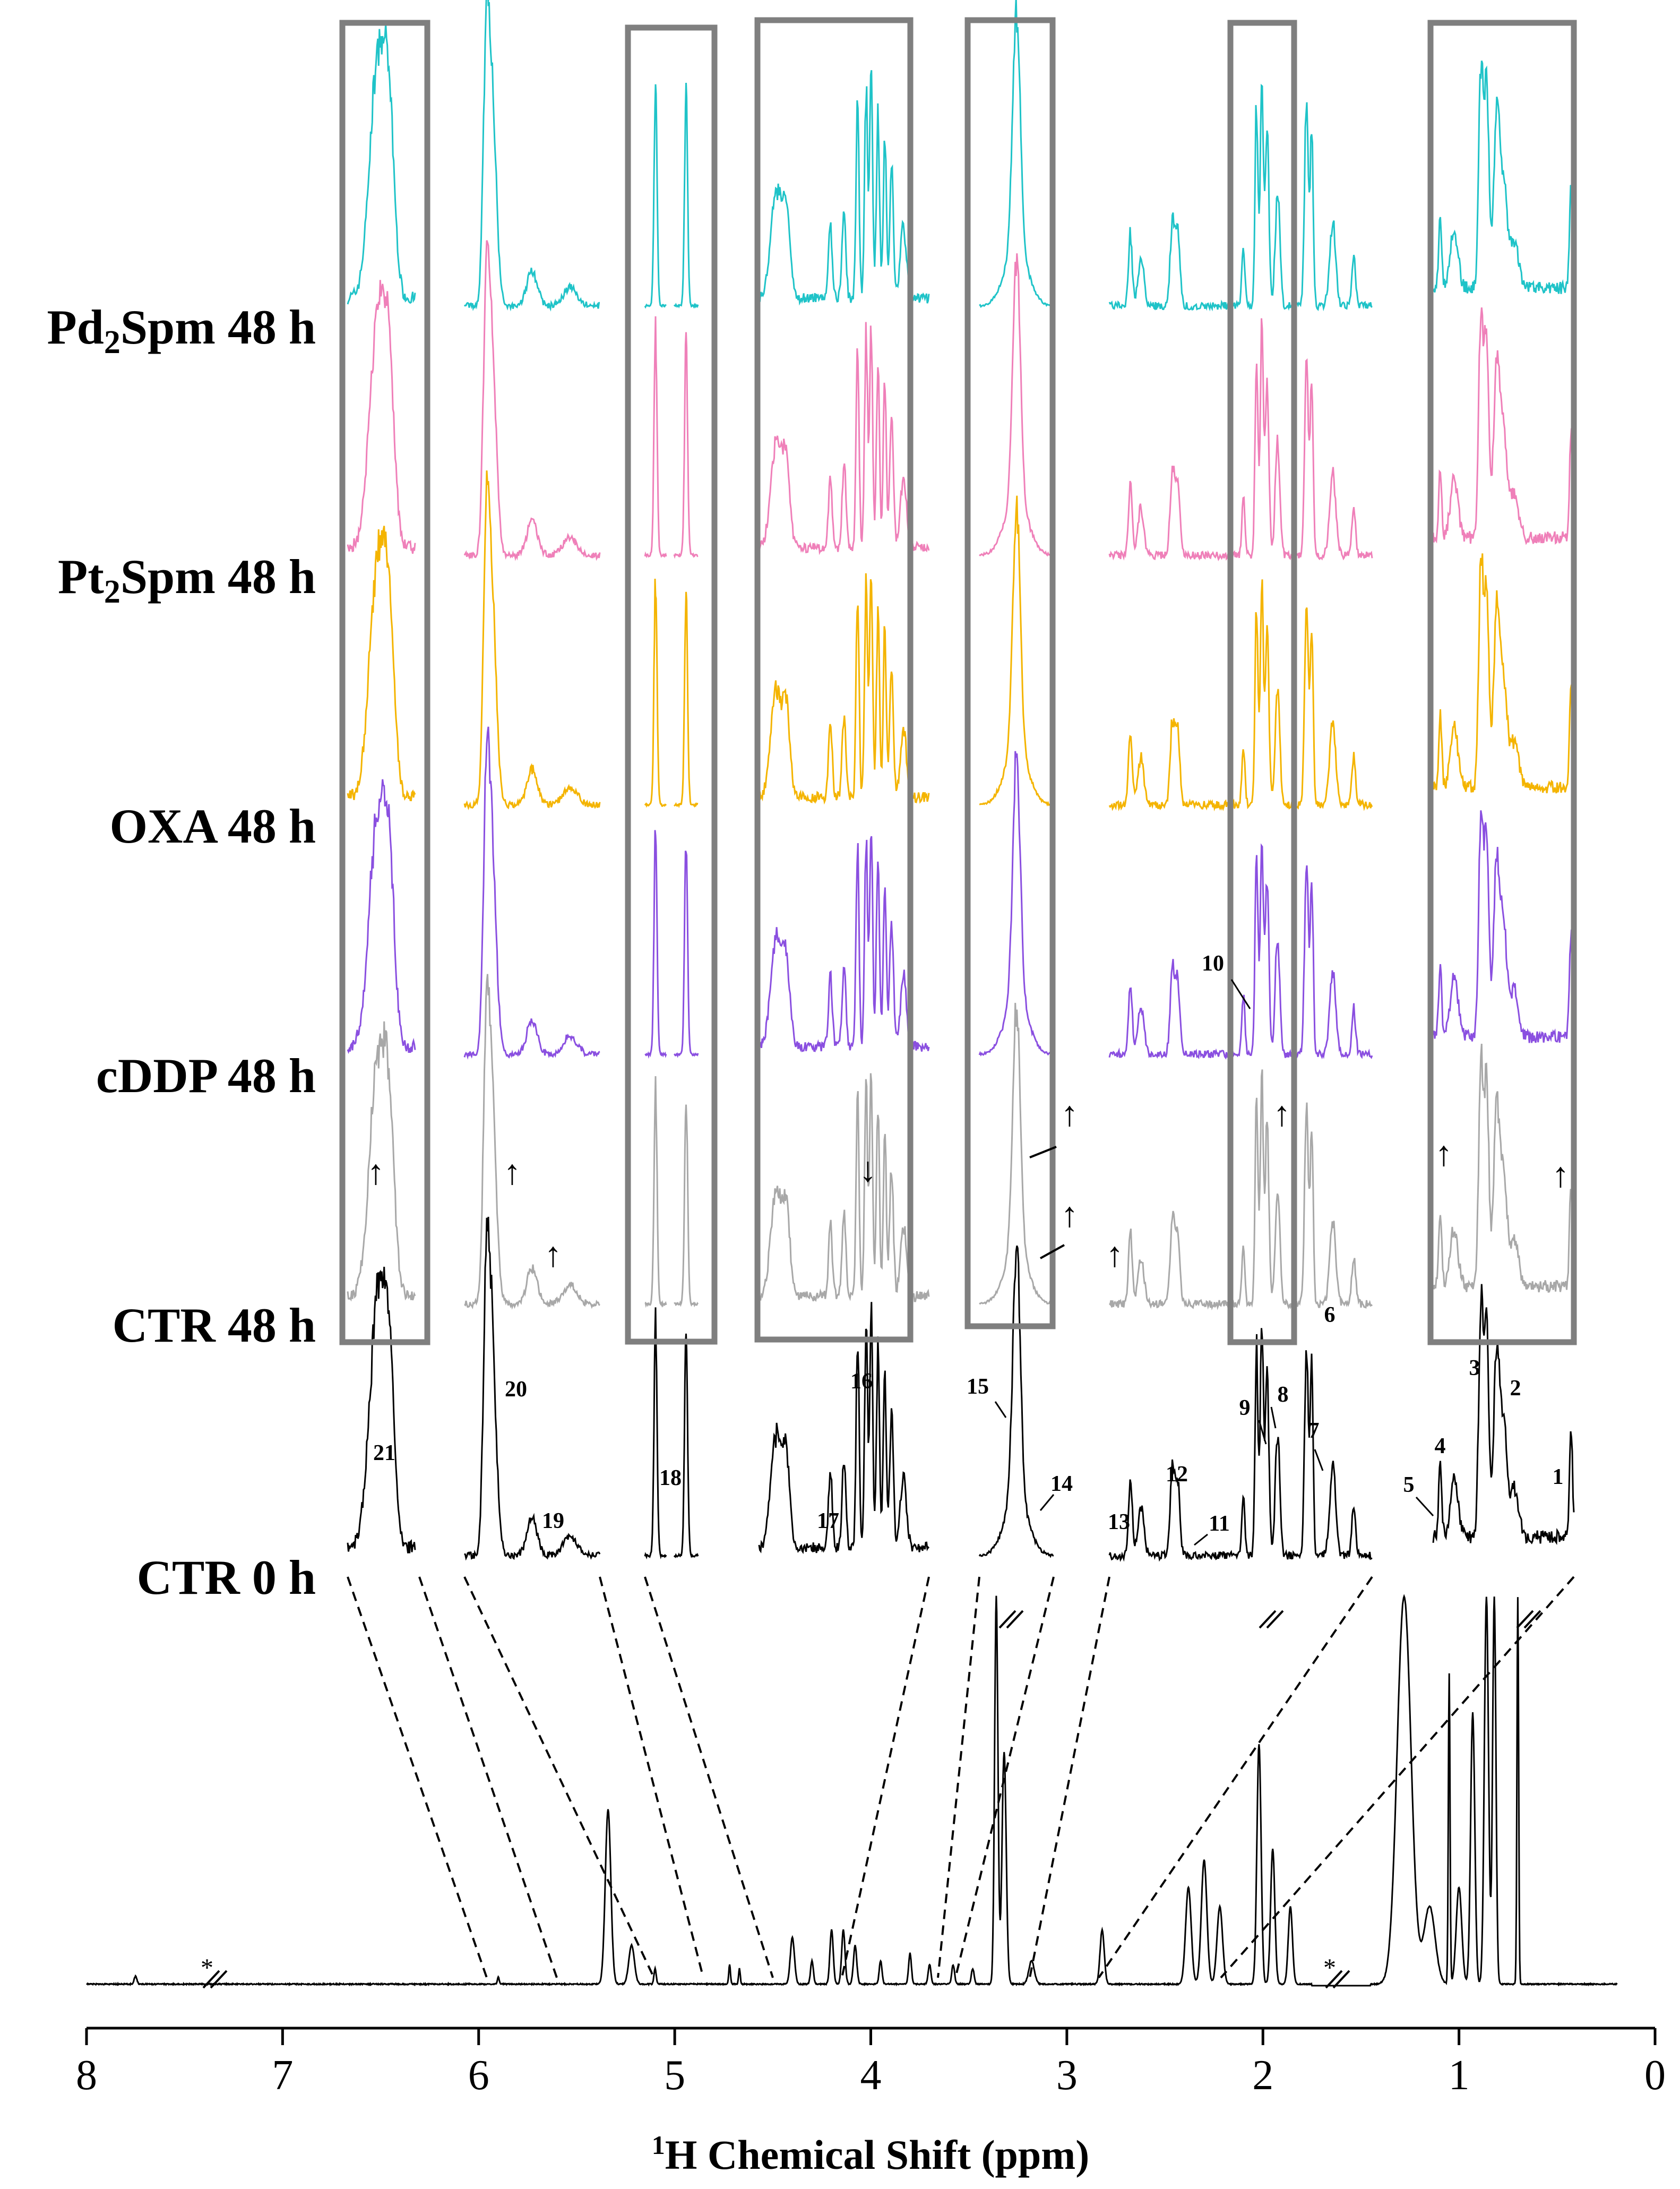  I want to click on peak-label-18: 18, so click(670, 1478).